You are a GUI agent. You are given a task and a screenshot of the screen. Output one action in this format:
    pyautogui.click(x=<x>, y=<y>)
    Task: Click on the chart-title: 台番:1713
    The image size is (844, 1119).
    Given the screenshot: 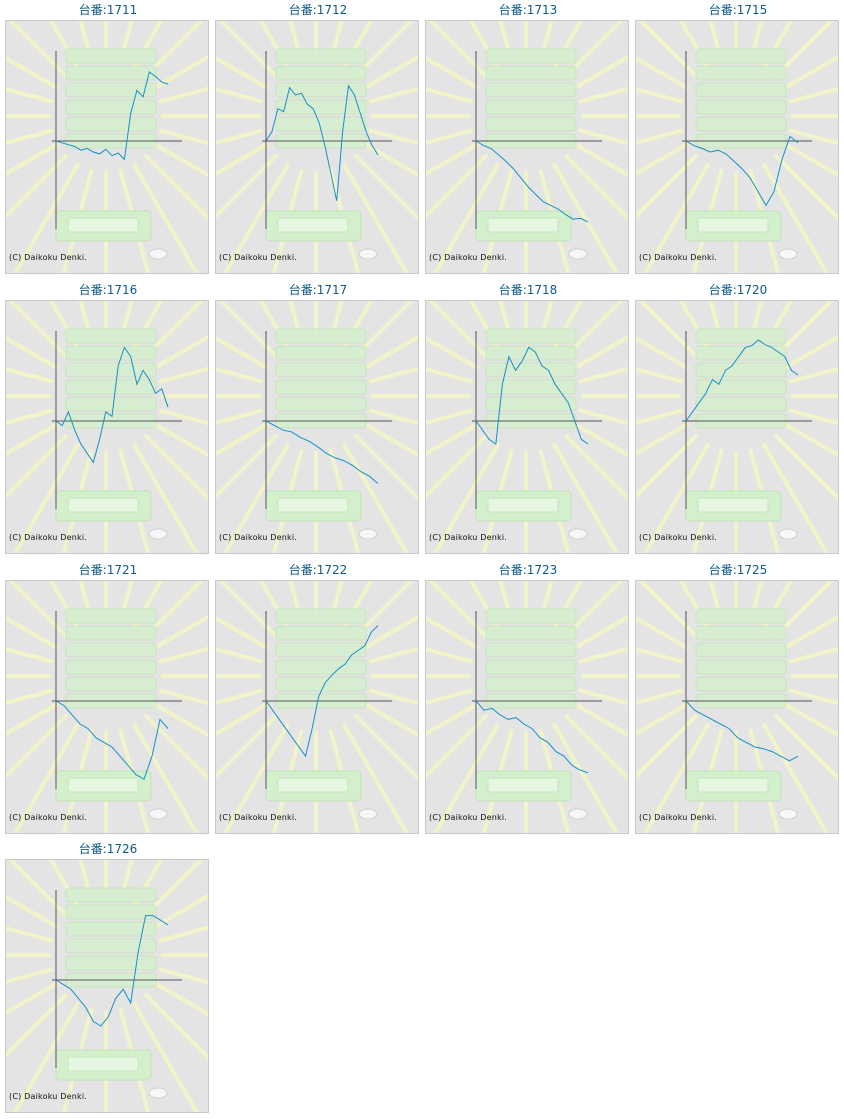 What is the action you would take?
    pyautogui.click(x=528, y=10)
    